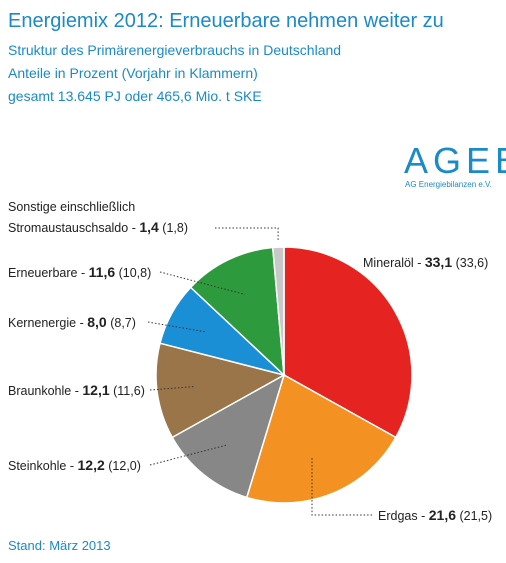  I want to click on slice-label: Braunkohle - 12,1 (11,6), so click(88, 390).